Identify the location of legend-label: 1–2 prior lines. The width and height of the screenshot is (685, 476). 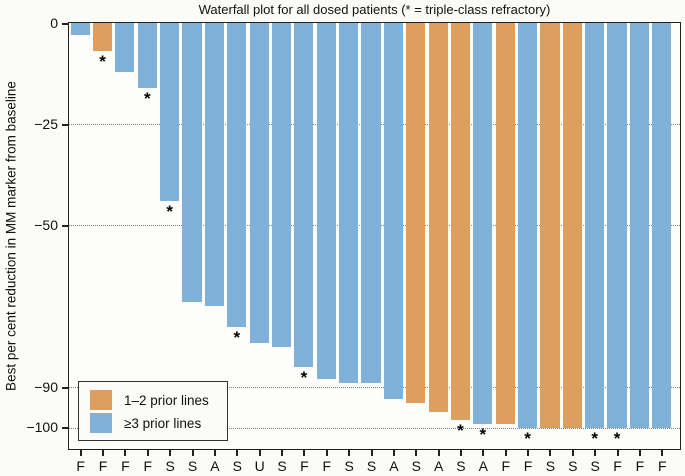
(166, 400).